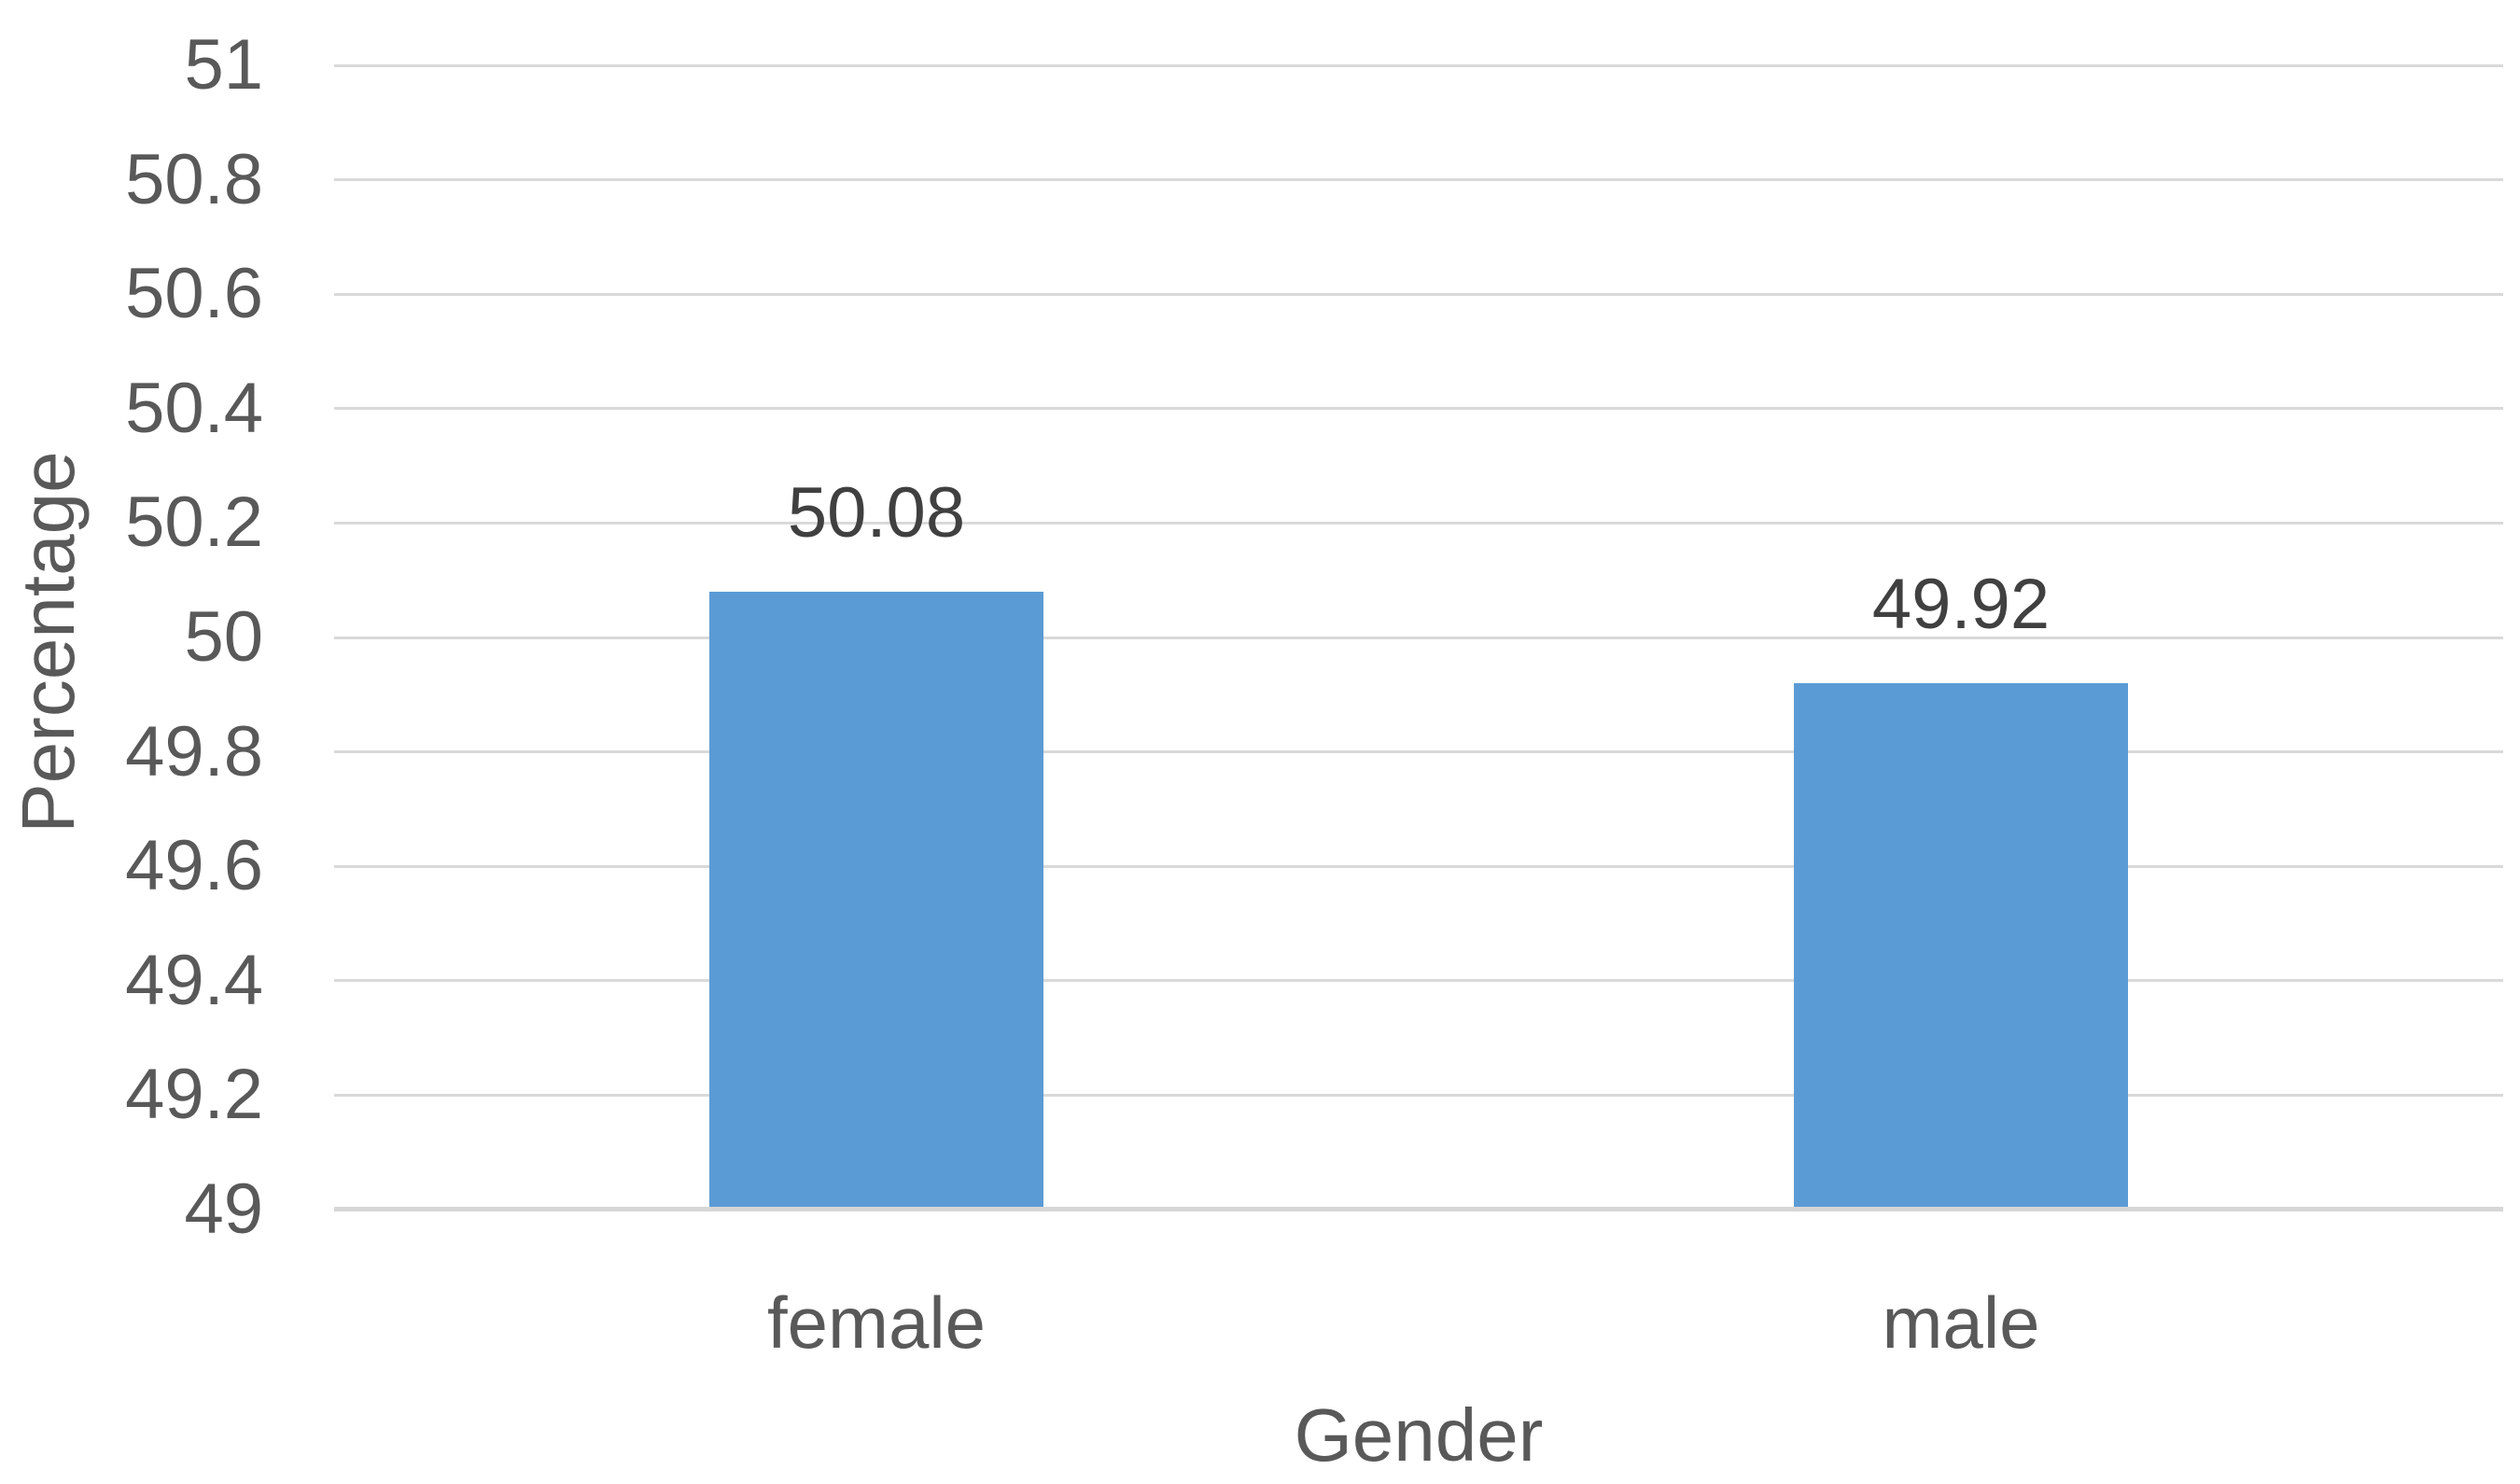 The image size is (2520, 1484). Describe the element at coordinates (223, 1209) in the screenshot. I see `y-tick-label: 49` at that location.